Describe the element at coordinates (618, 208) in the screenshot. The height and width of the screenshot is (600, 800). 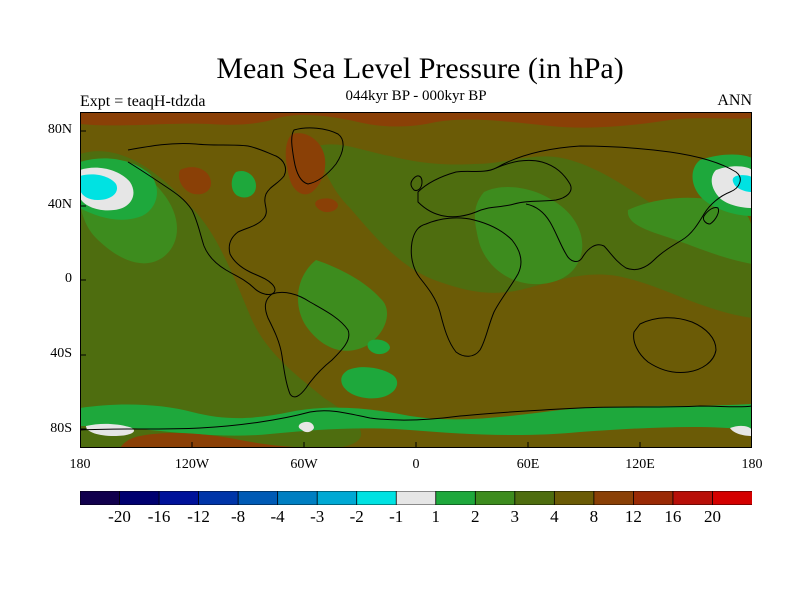
I see `coastline-asia` at that location.